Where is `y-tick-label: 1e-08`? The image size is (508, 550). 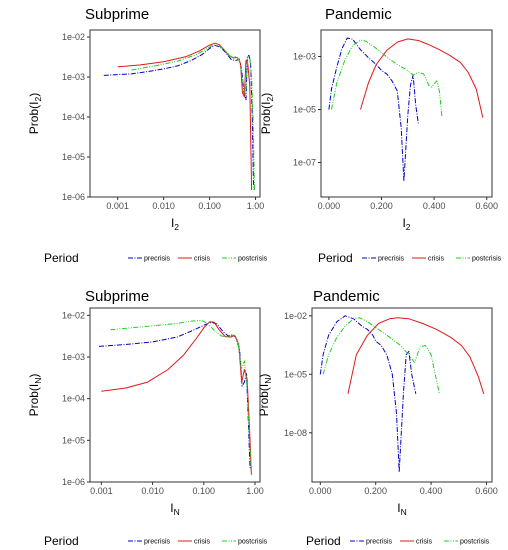 y-tick-label: 1e-08 is located at coordinates (295, 433).